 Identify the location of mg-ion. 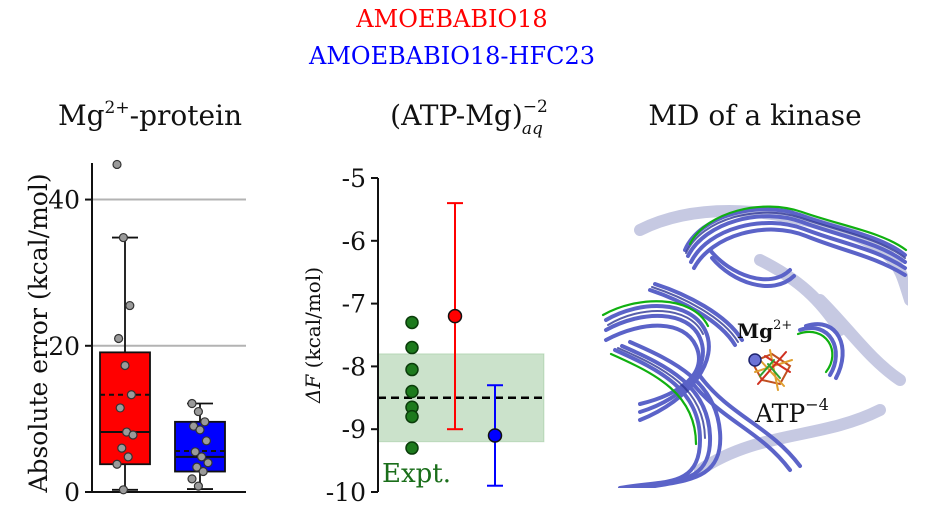
(755, 360).